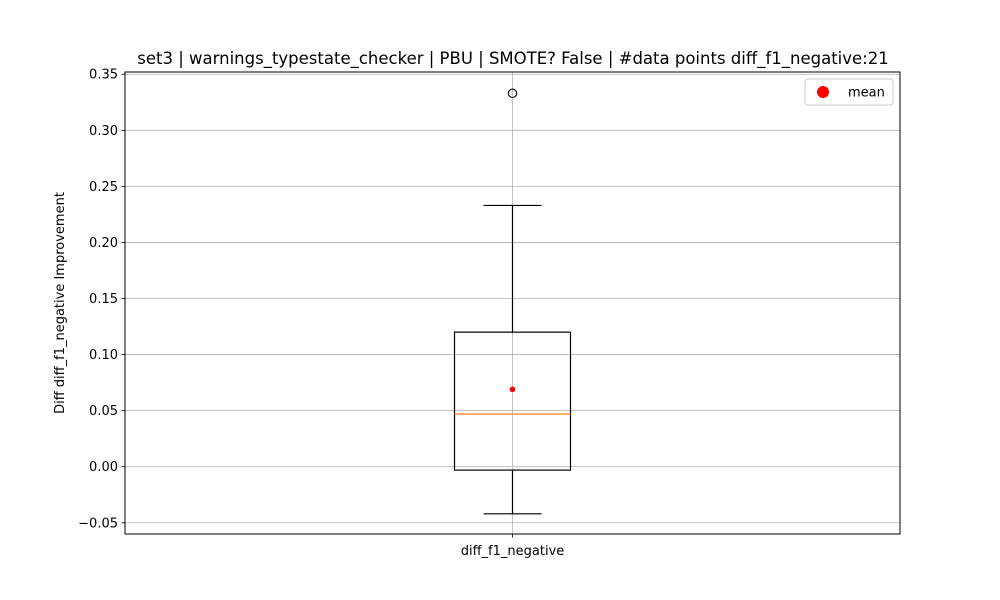 The width and height of the screenshot is (1000, 600). I want to click on y-tick-label: 0.05, so click(103, 411).